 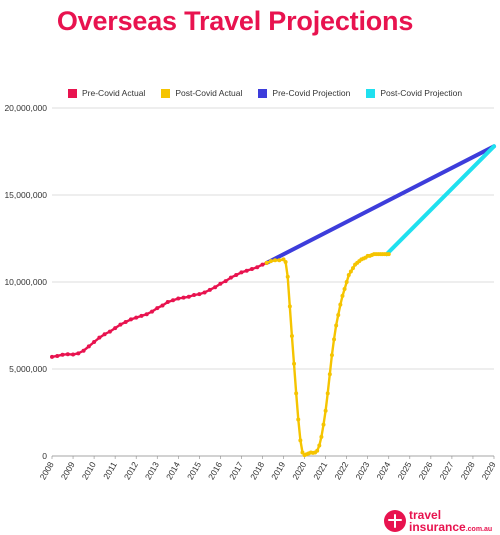 What do you see at coordinates (28, 369) in the screenshot?
I see `y-tick-label: 5,000,000` at bounding box center [28, 369].